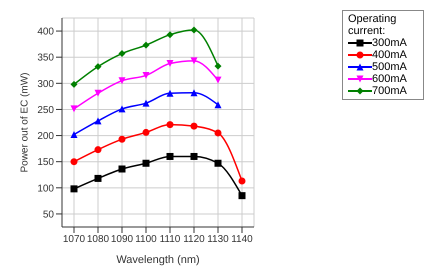 The width and height of the screenshot is (436, 279). Describe the element at coordinates (45, 110) in the screenshot. I see `y-tick-label: 250` at that location.